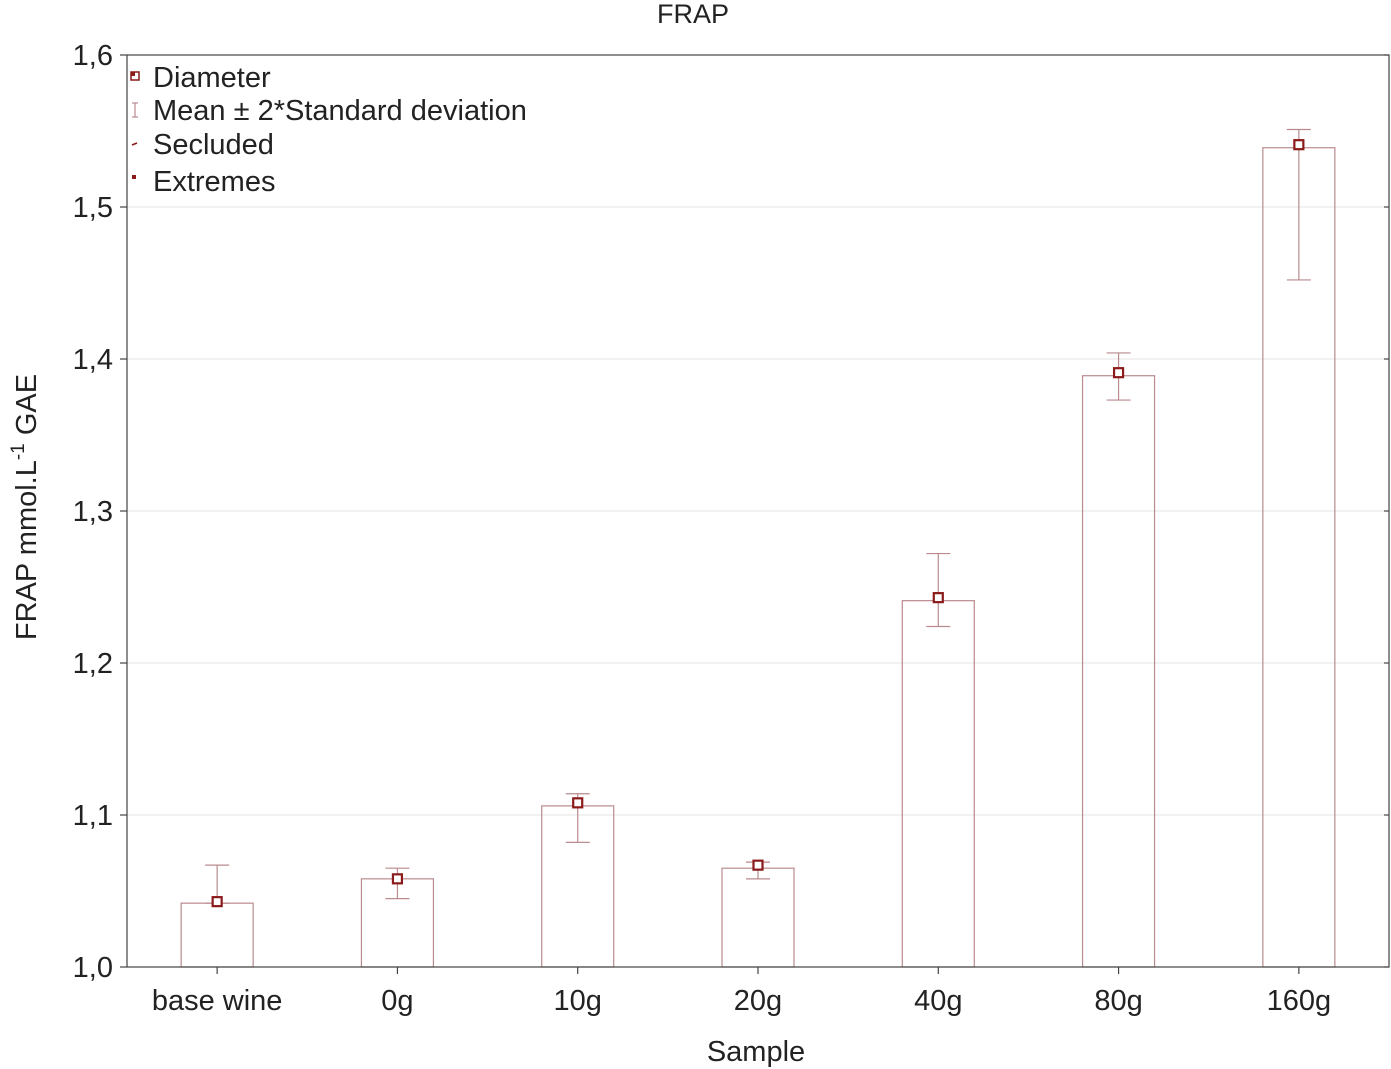 This screenshot has height=1069, width=1391. Describe the element at coordinates (1299, 1001) in the screenshot. I see `x-tick-label: 160g` at that location.